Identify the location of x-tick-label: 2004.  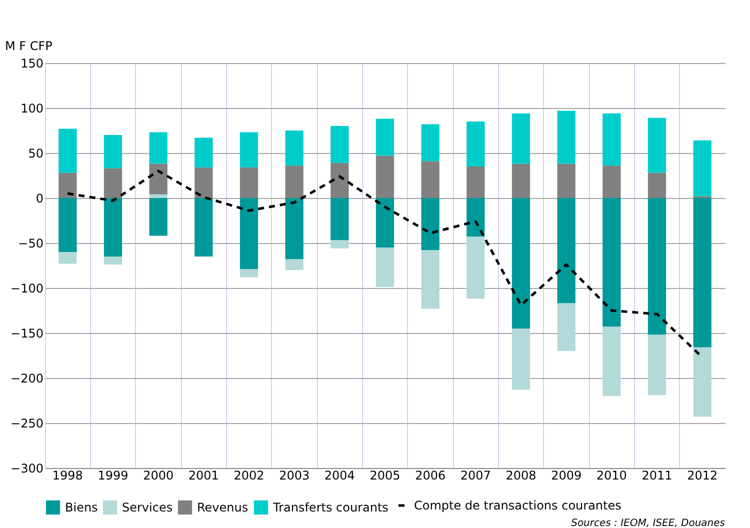
(339, 475).